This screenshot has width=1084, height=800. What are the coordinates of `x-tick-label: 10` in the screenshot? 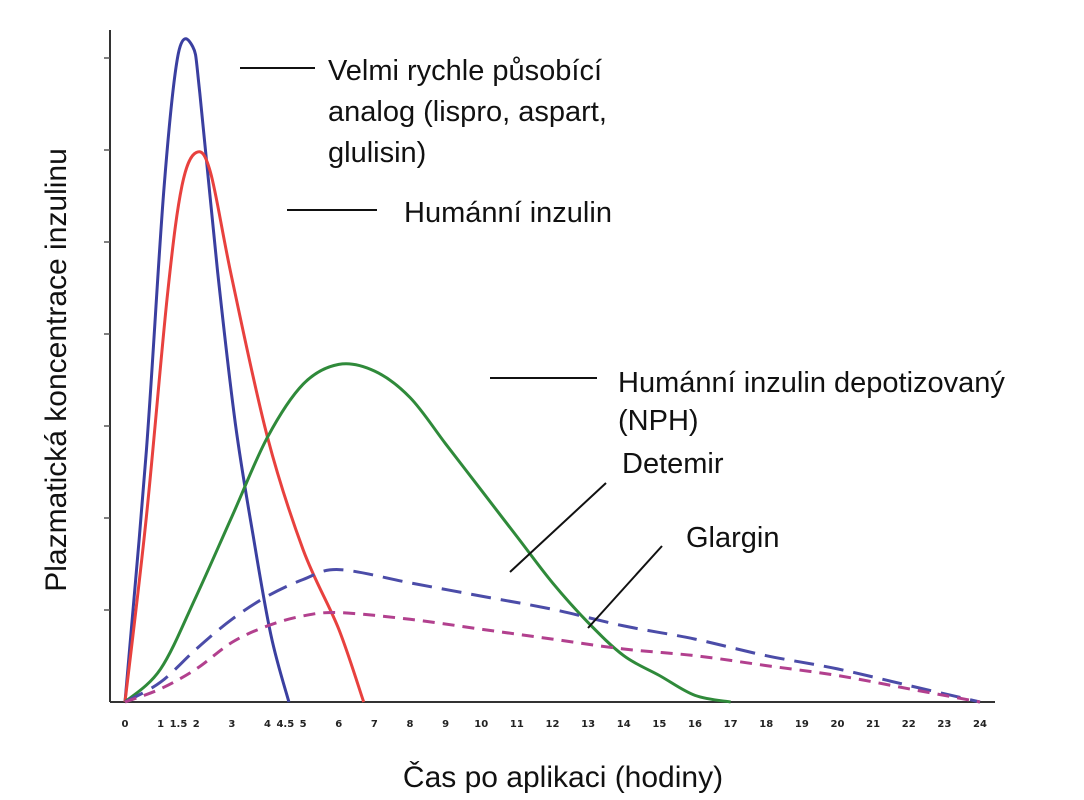 It's located at (481, 724).